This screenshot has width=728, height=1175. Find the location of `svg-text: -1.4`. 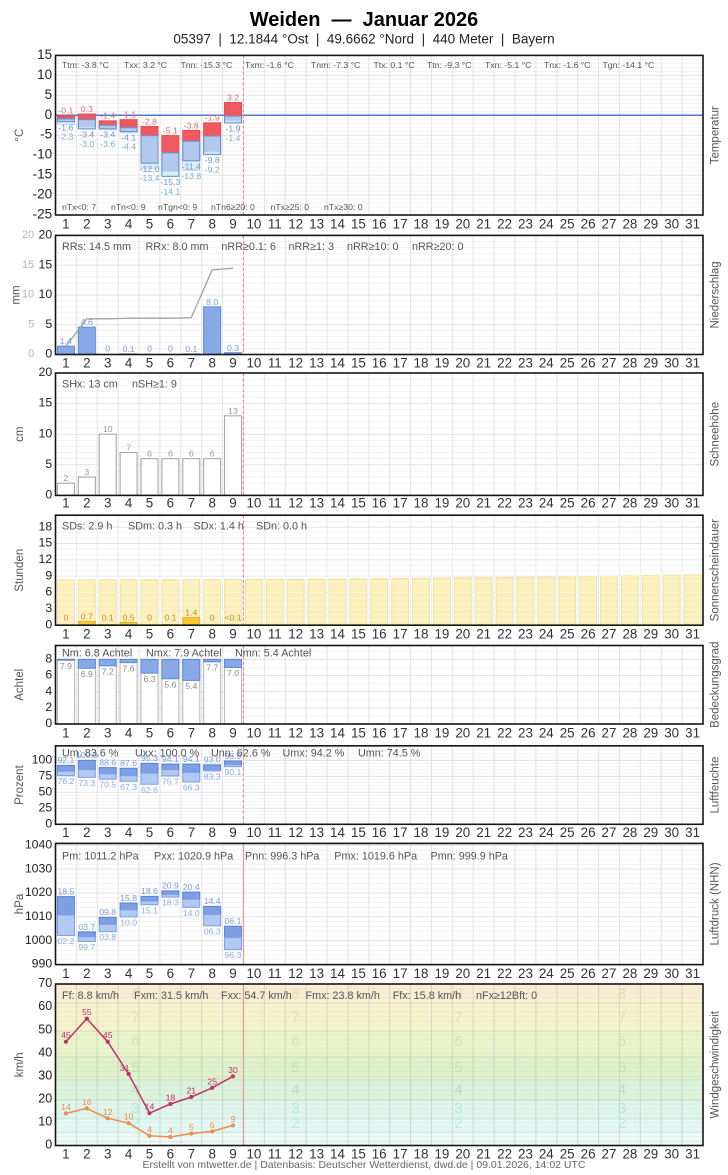

svg-text: -1.4 is located at coordinates (107, 116).